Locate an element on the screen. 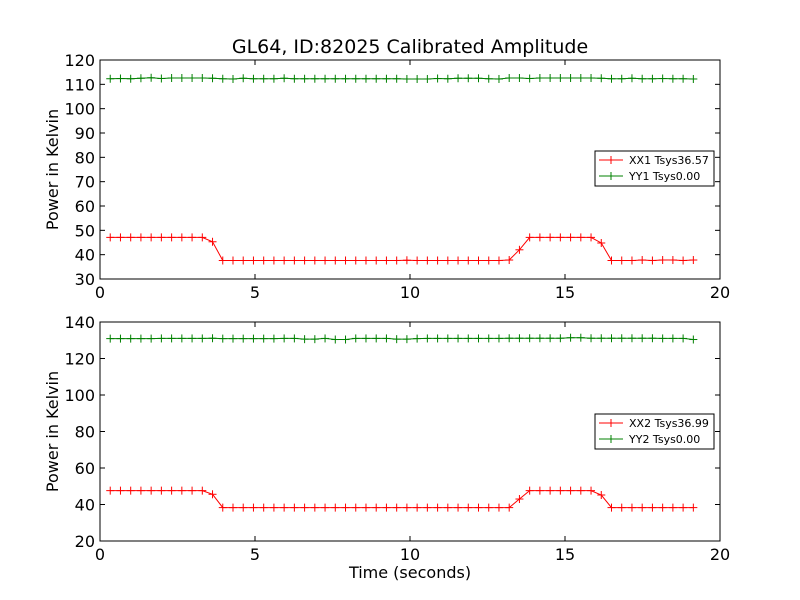 Image resolution: width=800 pixels, height=600 pixels. y-tick-label: 70 is located at coordinates (85, 182).